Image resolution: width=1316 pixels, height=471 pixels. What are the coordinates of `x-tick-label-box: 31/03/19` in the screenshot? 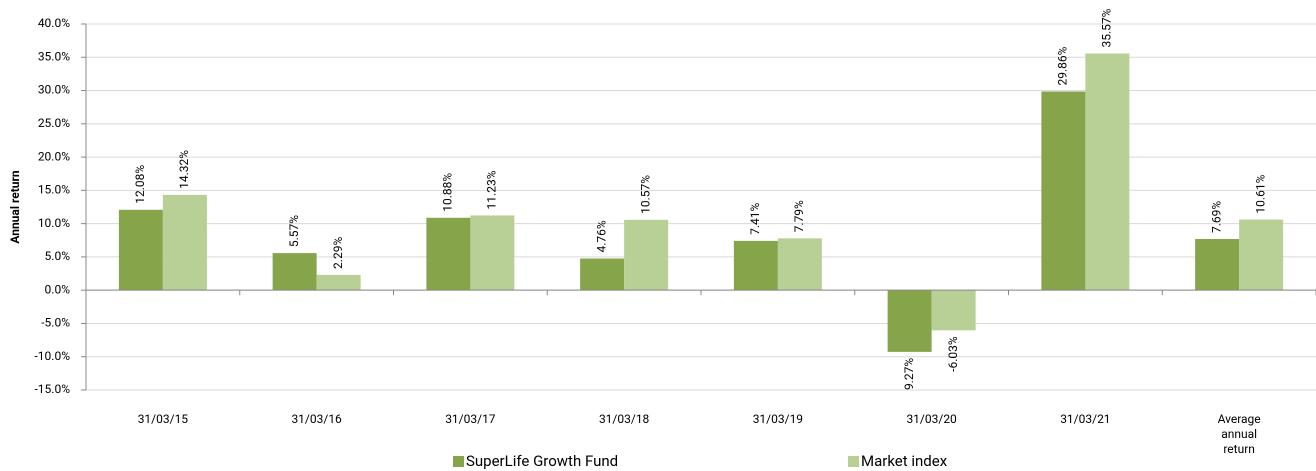 It's located at (778, 419).